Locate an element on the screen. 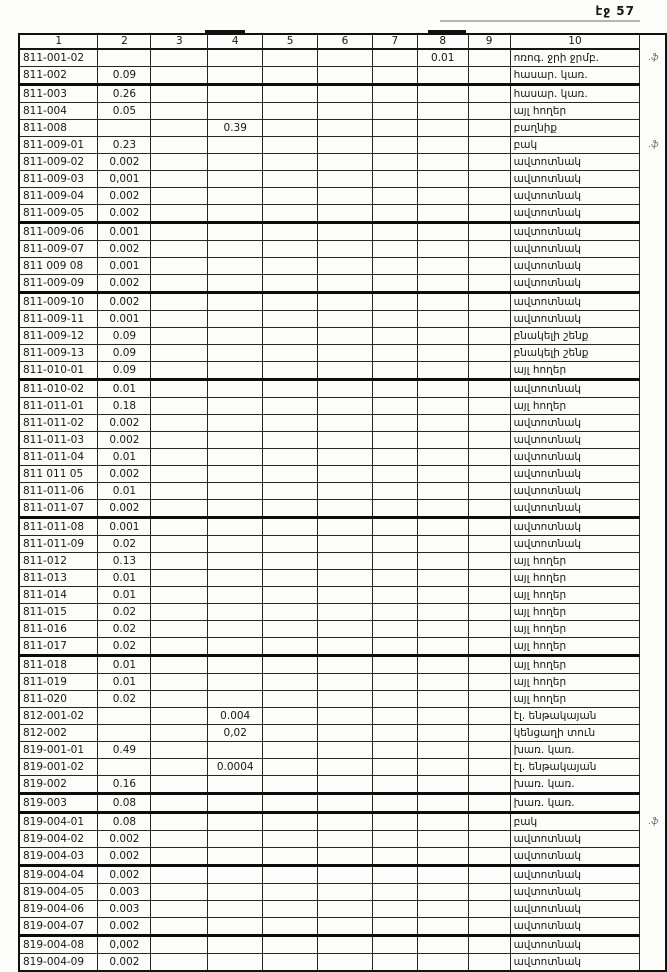 The height and width of the screenshot is (972, 667). column-header: 9 is located at coordinates (489, 41).